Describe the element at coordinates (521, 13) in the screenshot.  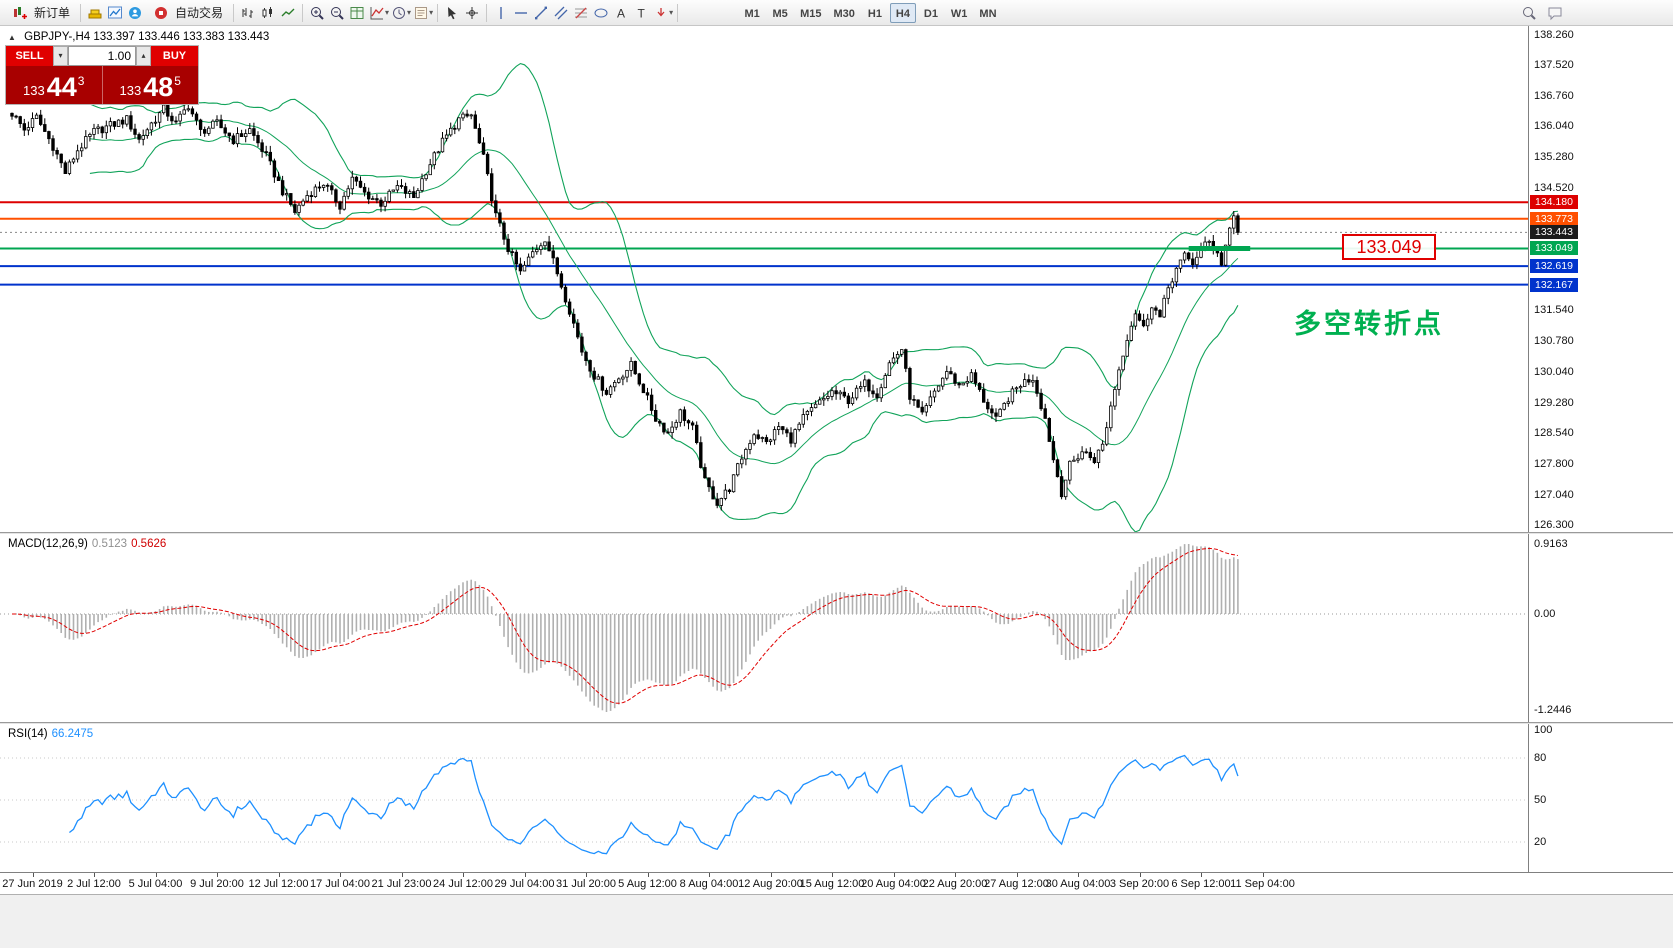
I see `horizontal-line-icon` at that location.